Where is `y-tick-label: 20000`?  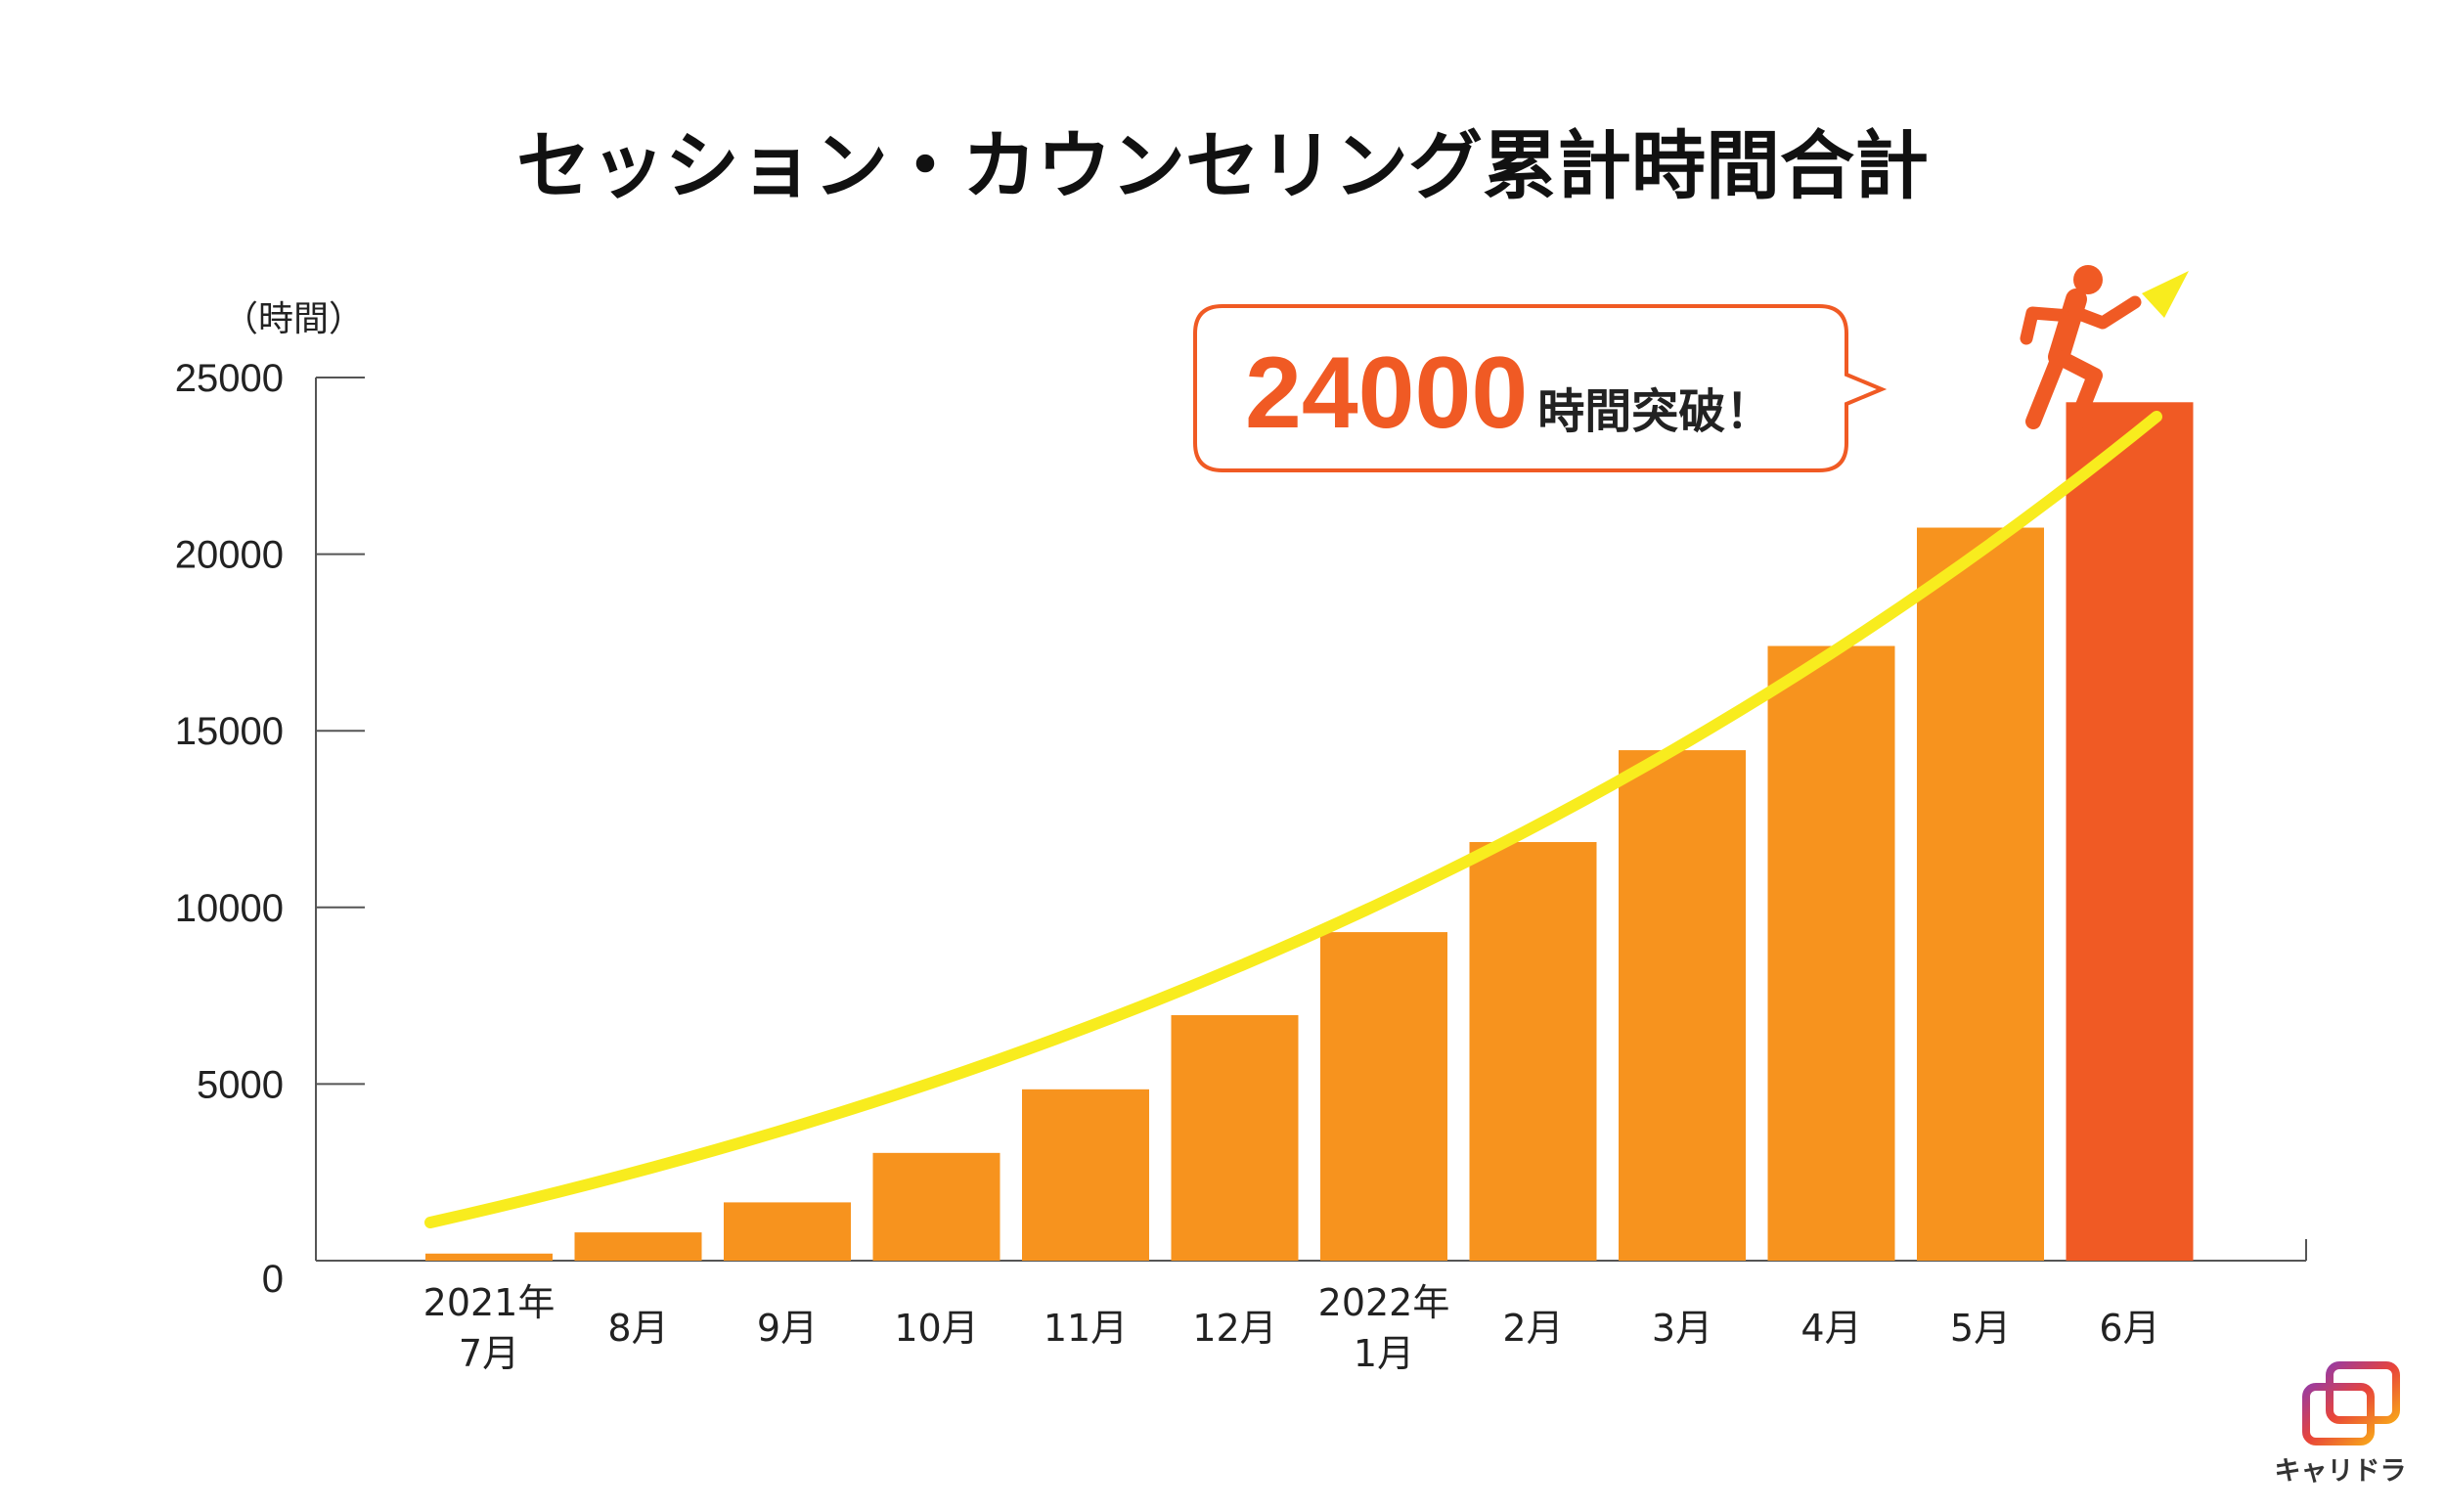
y-tick-label: 20000 is located at coordinates (229, 555).